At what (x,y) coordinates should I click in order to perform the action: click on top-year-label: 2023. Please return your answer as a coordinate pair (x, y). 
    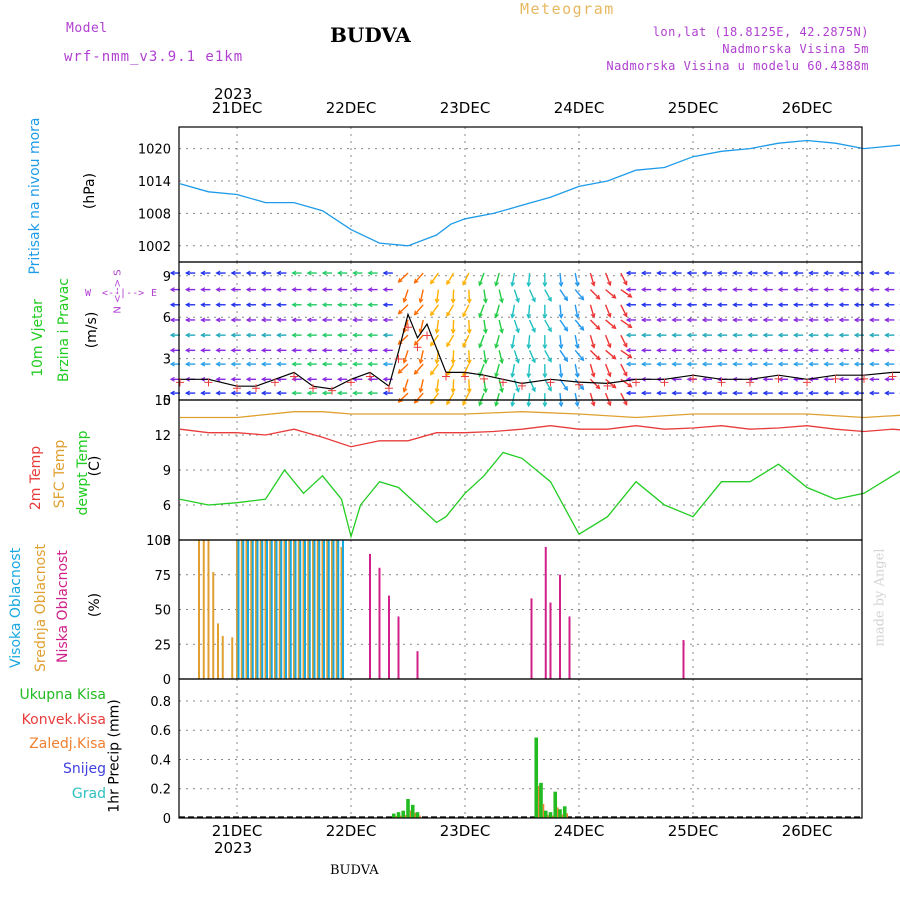
    Looking at the image, I should click on (233, 94).